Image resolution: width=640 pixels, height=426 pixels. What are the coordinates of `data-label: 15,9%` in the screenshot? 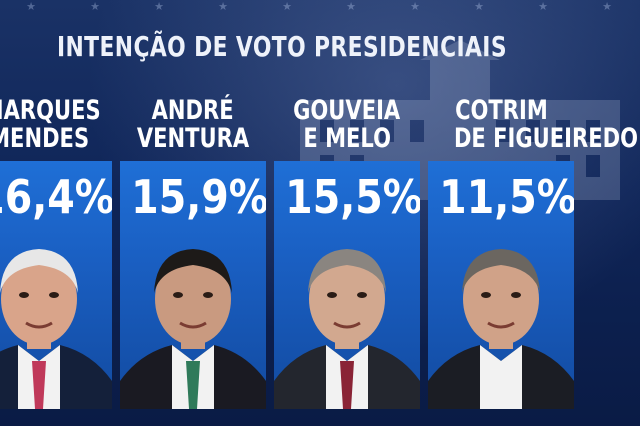 It's located at (193, 197).